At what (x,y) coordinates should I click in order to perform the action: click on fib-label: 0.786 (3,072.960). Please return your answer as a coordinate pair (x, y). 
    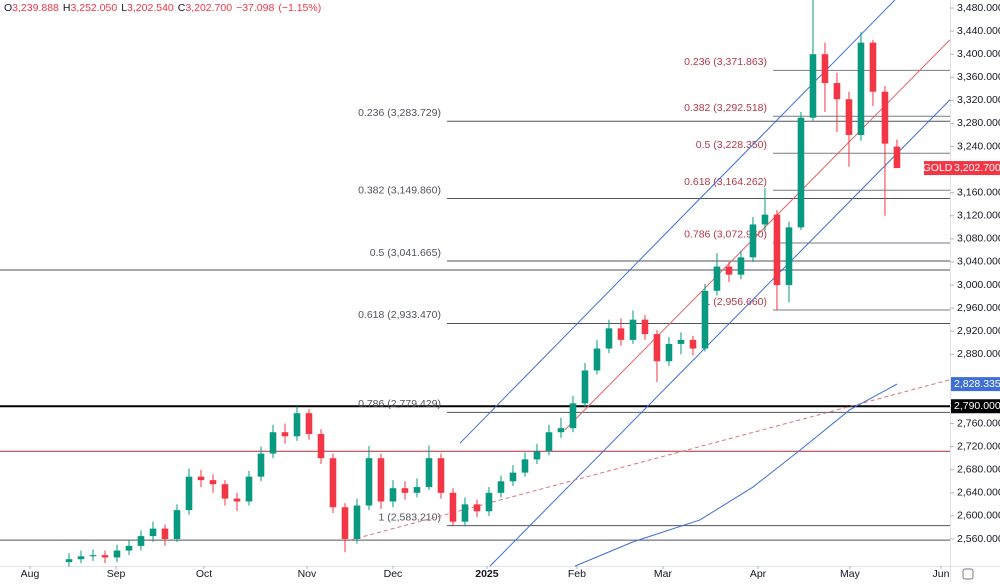
    Looking at the image, I should click on (725, 235).